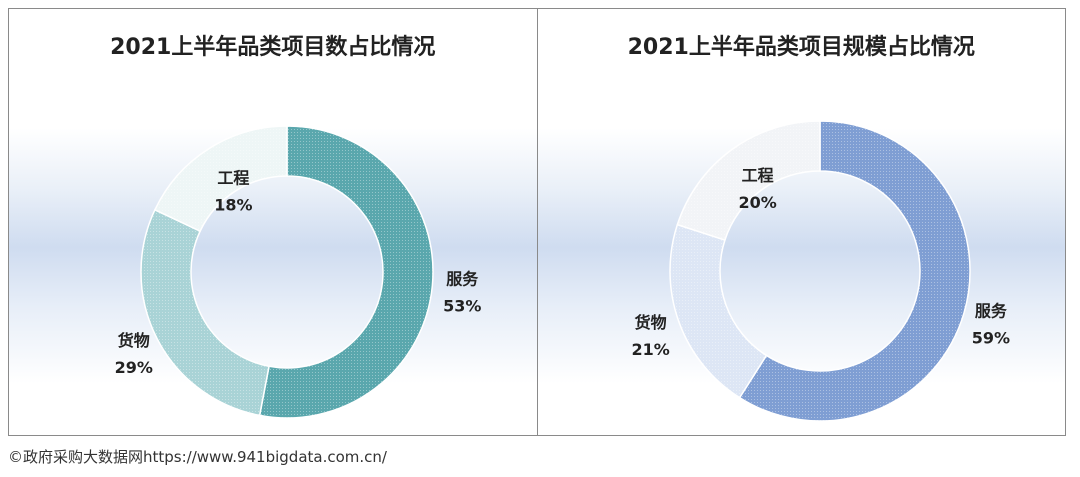 The image size is (1080, 477). What do you see at coordinates (801, 47) in the screenshot?
I see `chart-title: 2021上半年品类项目规模占比情况` at bounding box center [801, 47].